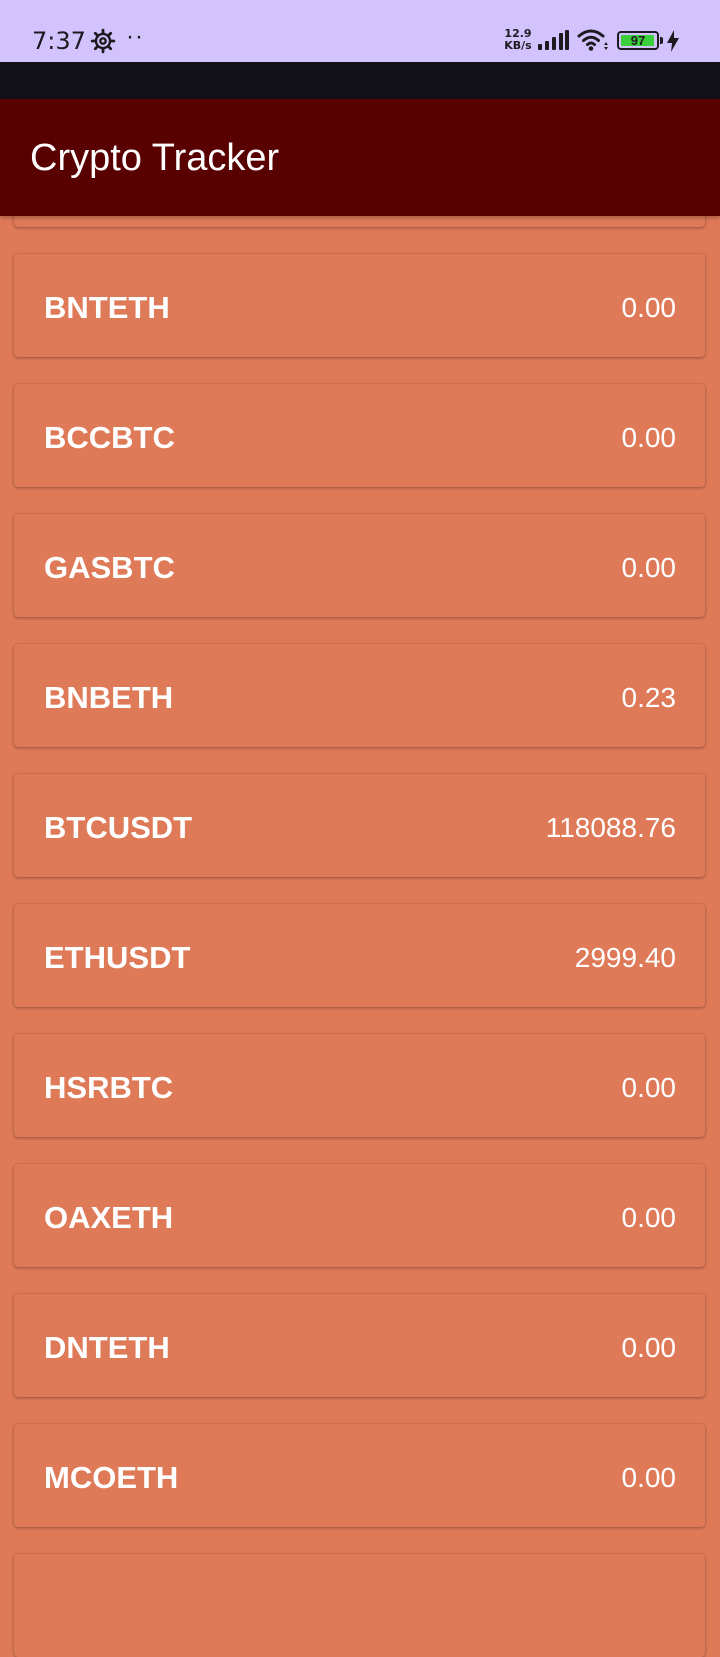  I want to click on crypto-symbol: BNBETH, so click(109, 697).